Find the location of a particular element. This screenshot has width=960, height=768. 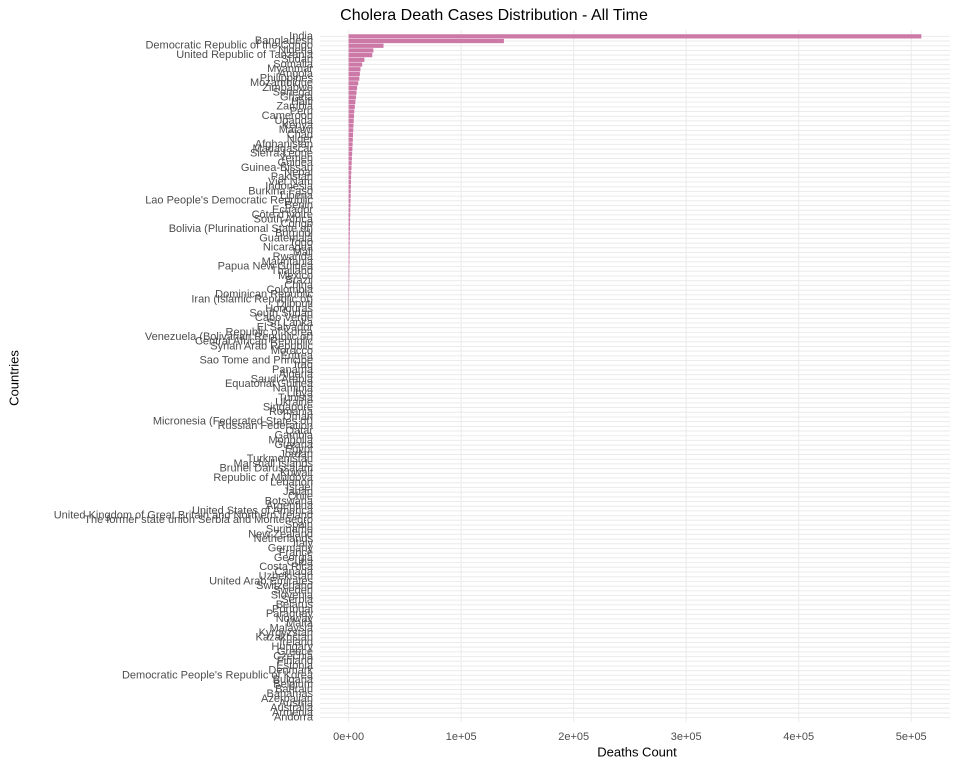

y-tick-label: Niger is located at coordinates (300, 140).